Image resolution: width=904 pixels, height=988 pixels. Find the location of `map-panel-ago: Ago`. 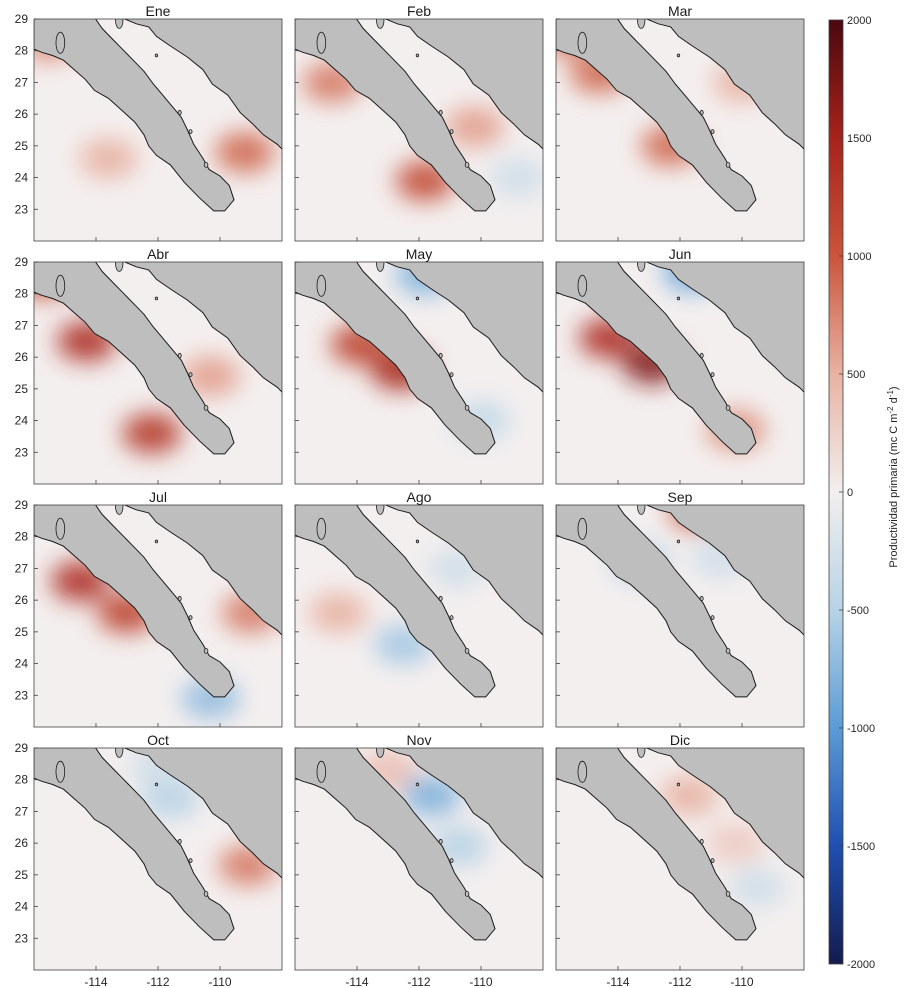

map-panel-ago: Ago is located at coordinates (419, 608).